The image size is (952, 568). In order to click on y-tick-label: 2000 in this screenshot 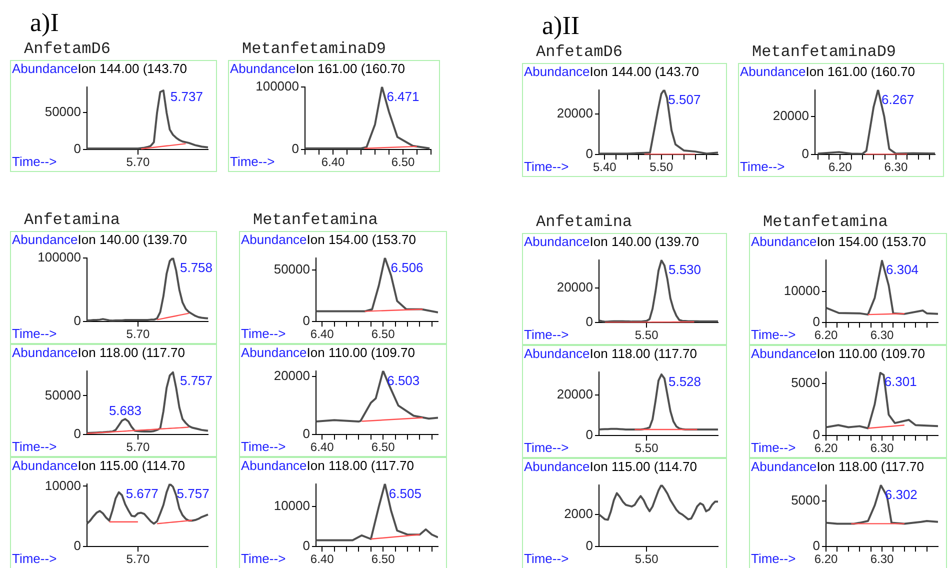, I will do `click(578, 514)`.